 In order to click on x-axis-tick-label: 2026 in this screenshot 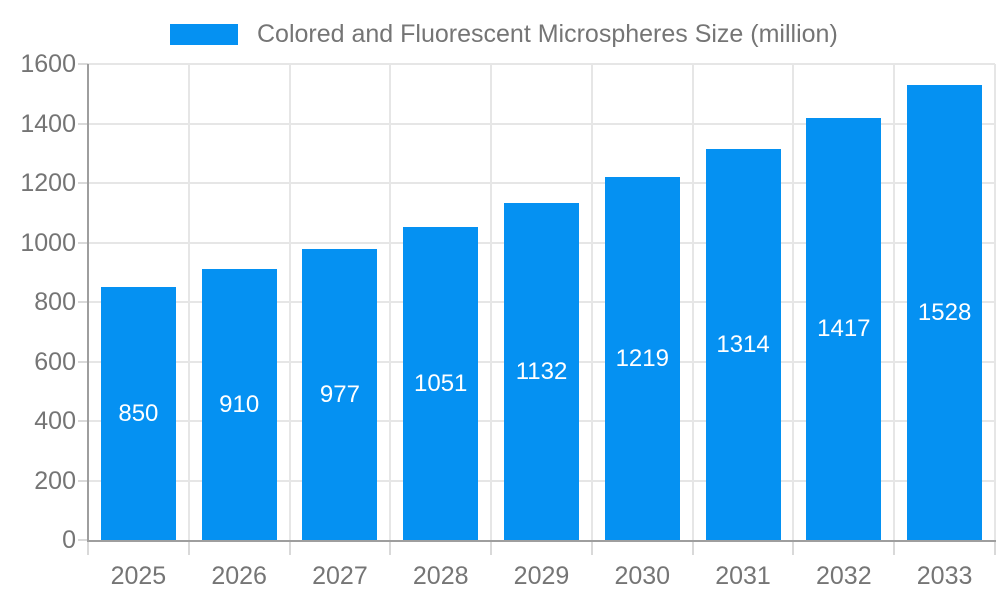, I will do `click(239, 576)`.